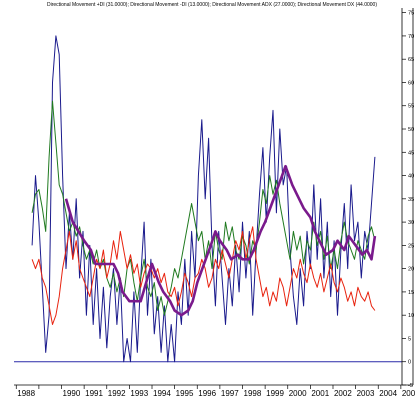  I want to click on y-axis: -5 0 5 10 15 20 25 30 35 40 45 50 55 60 65 70 75, so click(408, 200).